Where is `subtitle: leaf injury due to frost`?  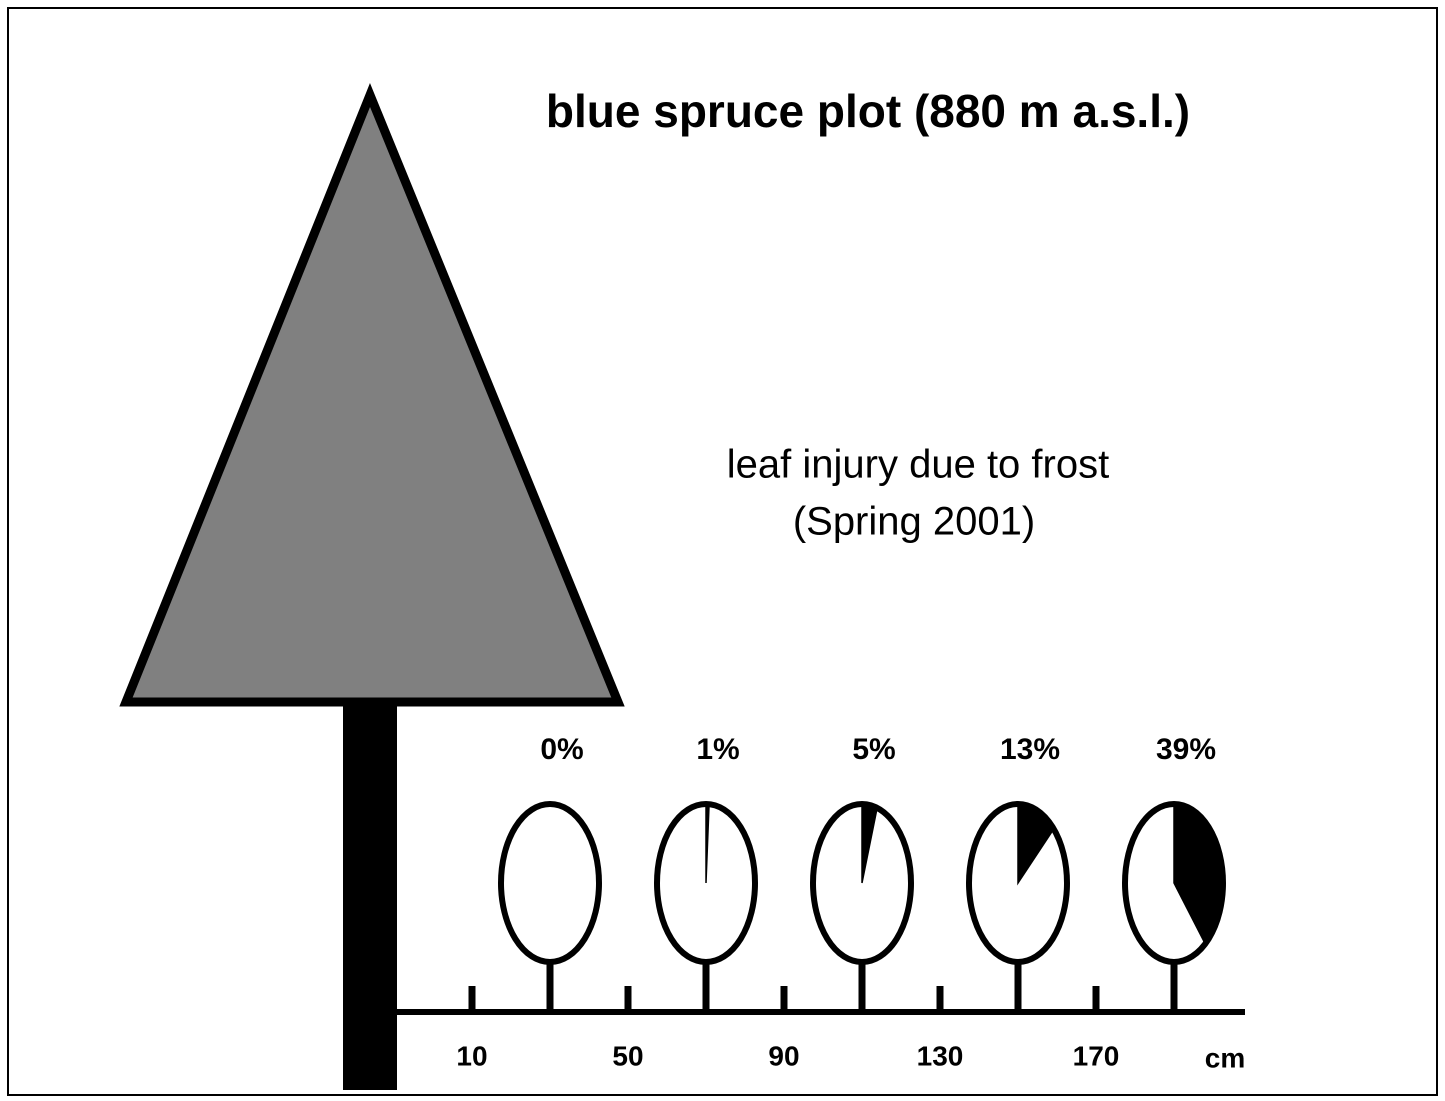 subtitle: leaf injury due to frost is located at coordinates (918, 465).